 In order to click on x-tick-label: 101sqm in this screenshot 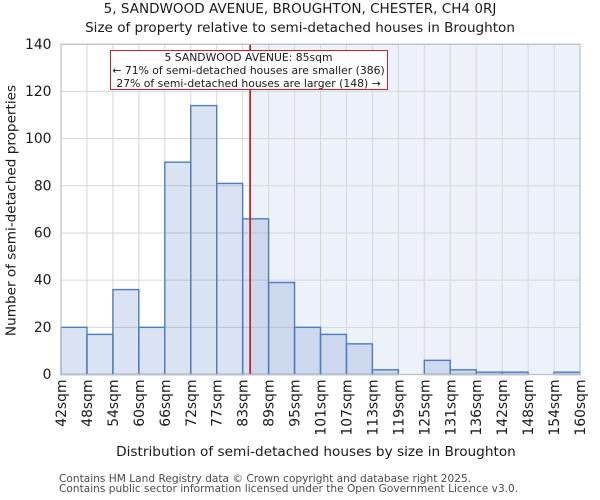, I will do `click(322, 408)`.